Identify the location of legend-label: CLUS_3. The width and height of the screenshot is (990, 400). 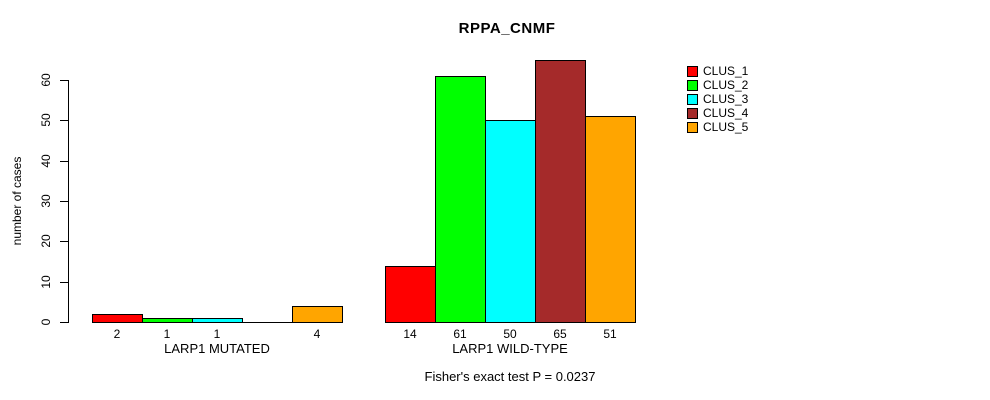
(726, 99).